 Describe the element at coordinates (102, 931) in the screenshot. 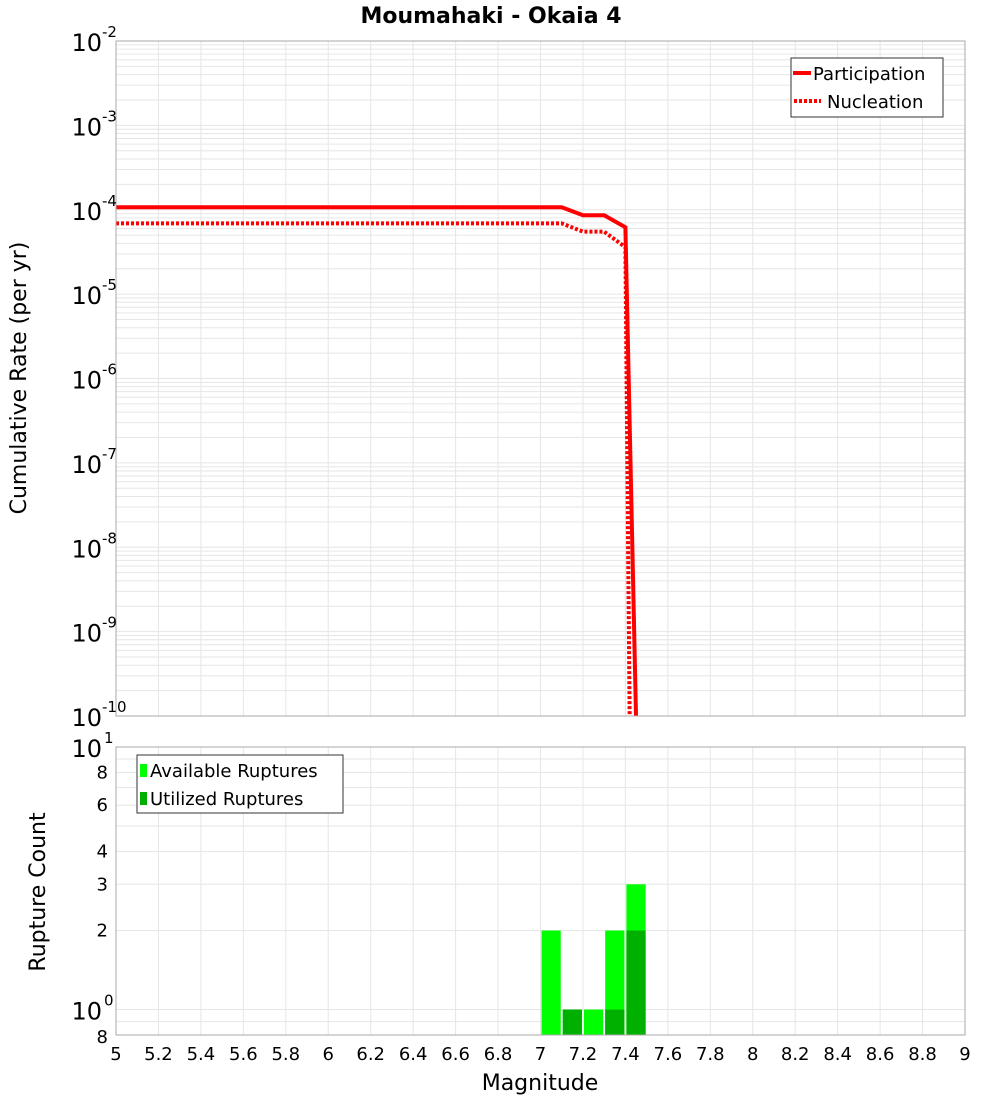

I see `svg-text: 2` at that location.